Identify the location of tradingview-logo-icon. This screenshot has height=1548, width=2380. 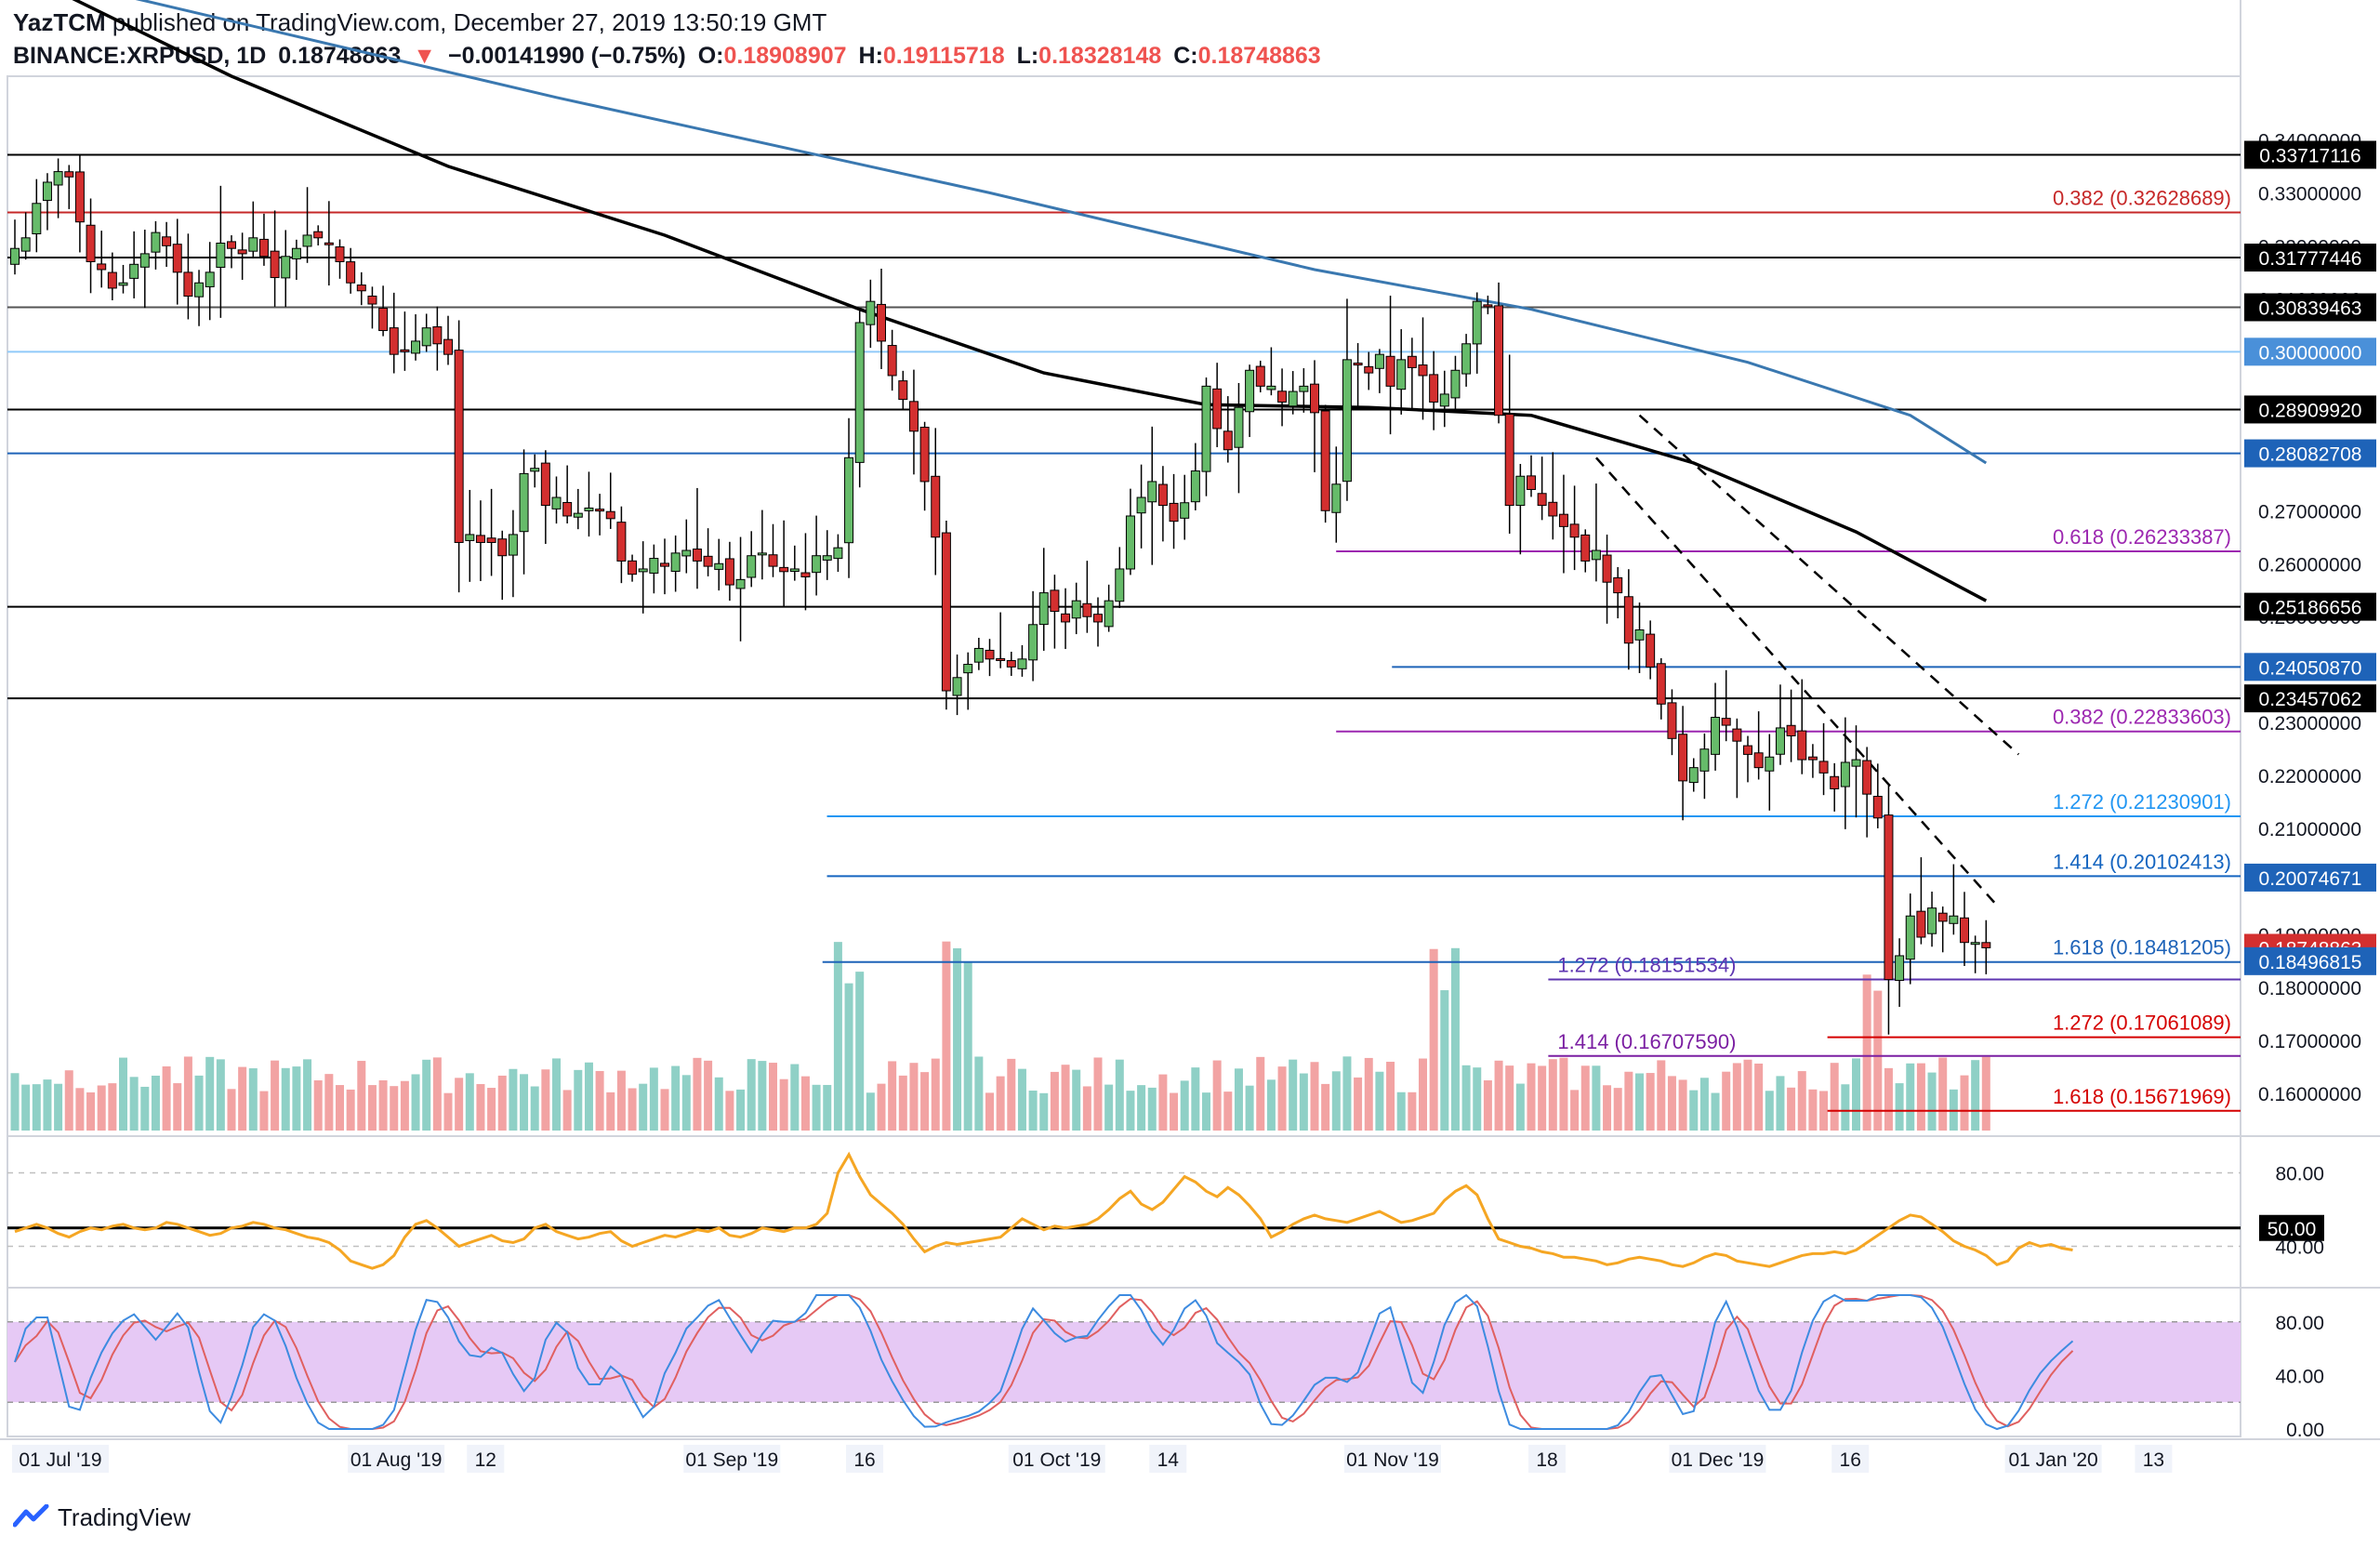
(31, 1516).